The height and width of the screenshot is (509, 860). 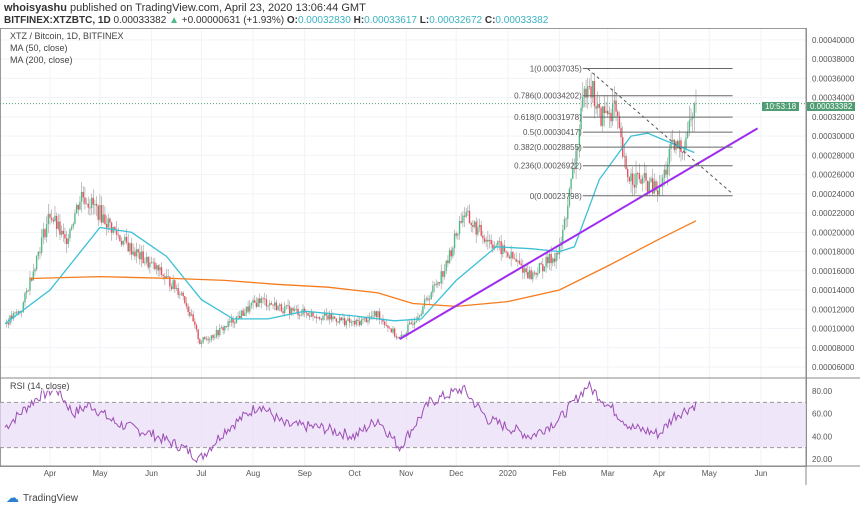 I want to click on tradingview-logo: ☁ TradingView, so click(x=42, y=498).